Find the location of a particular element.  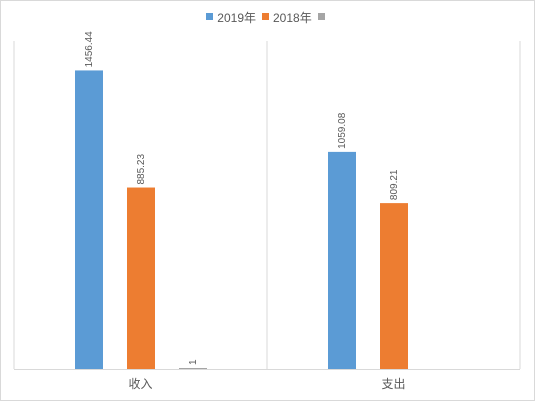

legend-label-0: 2019年 is located at coordinates (236, 18).